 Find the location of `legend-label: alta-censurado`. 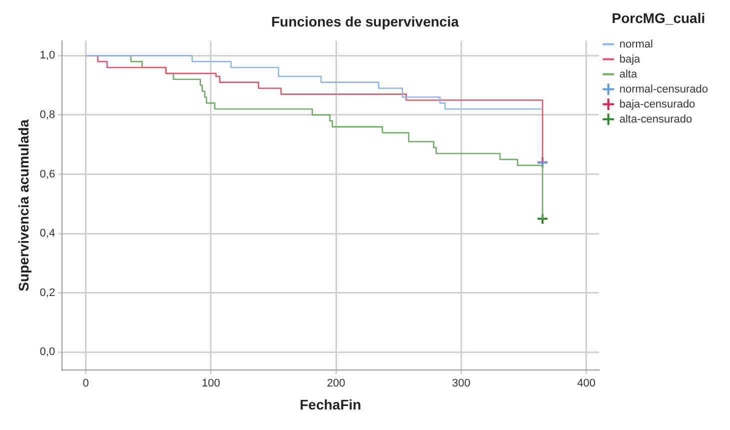

legend-label: alta-censurado is located at coordinates (655, 119).